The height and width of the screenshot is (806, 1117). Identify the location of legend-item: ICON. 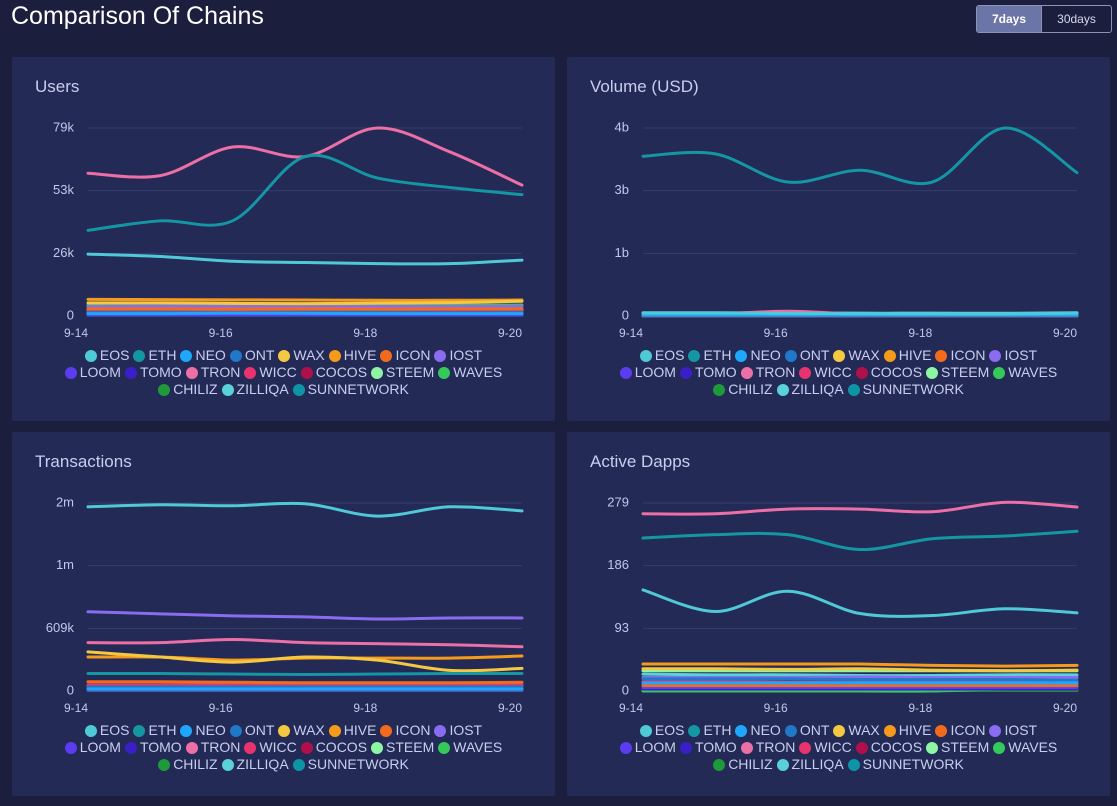
(960, 730).